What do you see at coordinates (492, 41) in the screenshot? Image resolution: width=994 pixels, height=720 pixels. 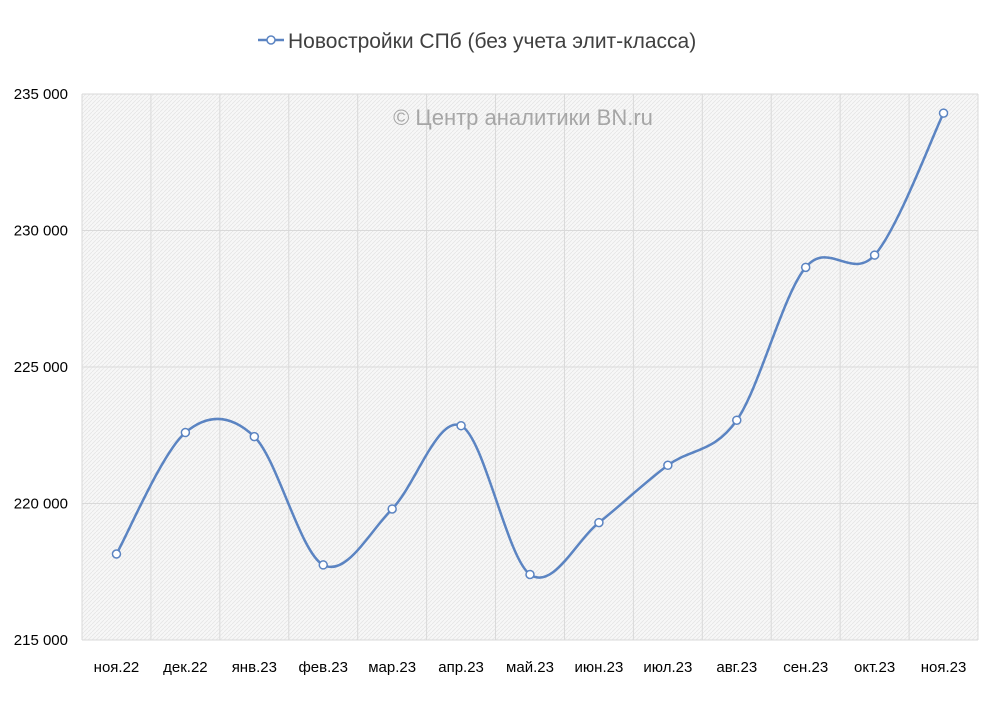 I see `legend-label: Новостройки СПб (без учета элит-класса)` at bounding box center [492, 41].